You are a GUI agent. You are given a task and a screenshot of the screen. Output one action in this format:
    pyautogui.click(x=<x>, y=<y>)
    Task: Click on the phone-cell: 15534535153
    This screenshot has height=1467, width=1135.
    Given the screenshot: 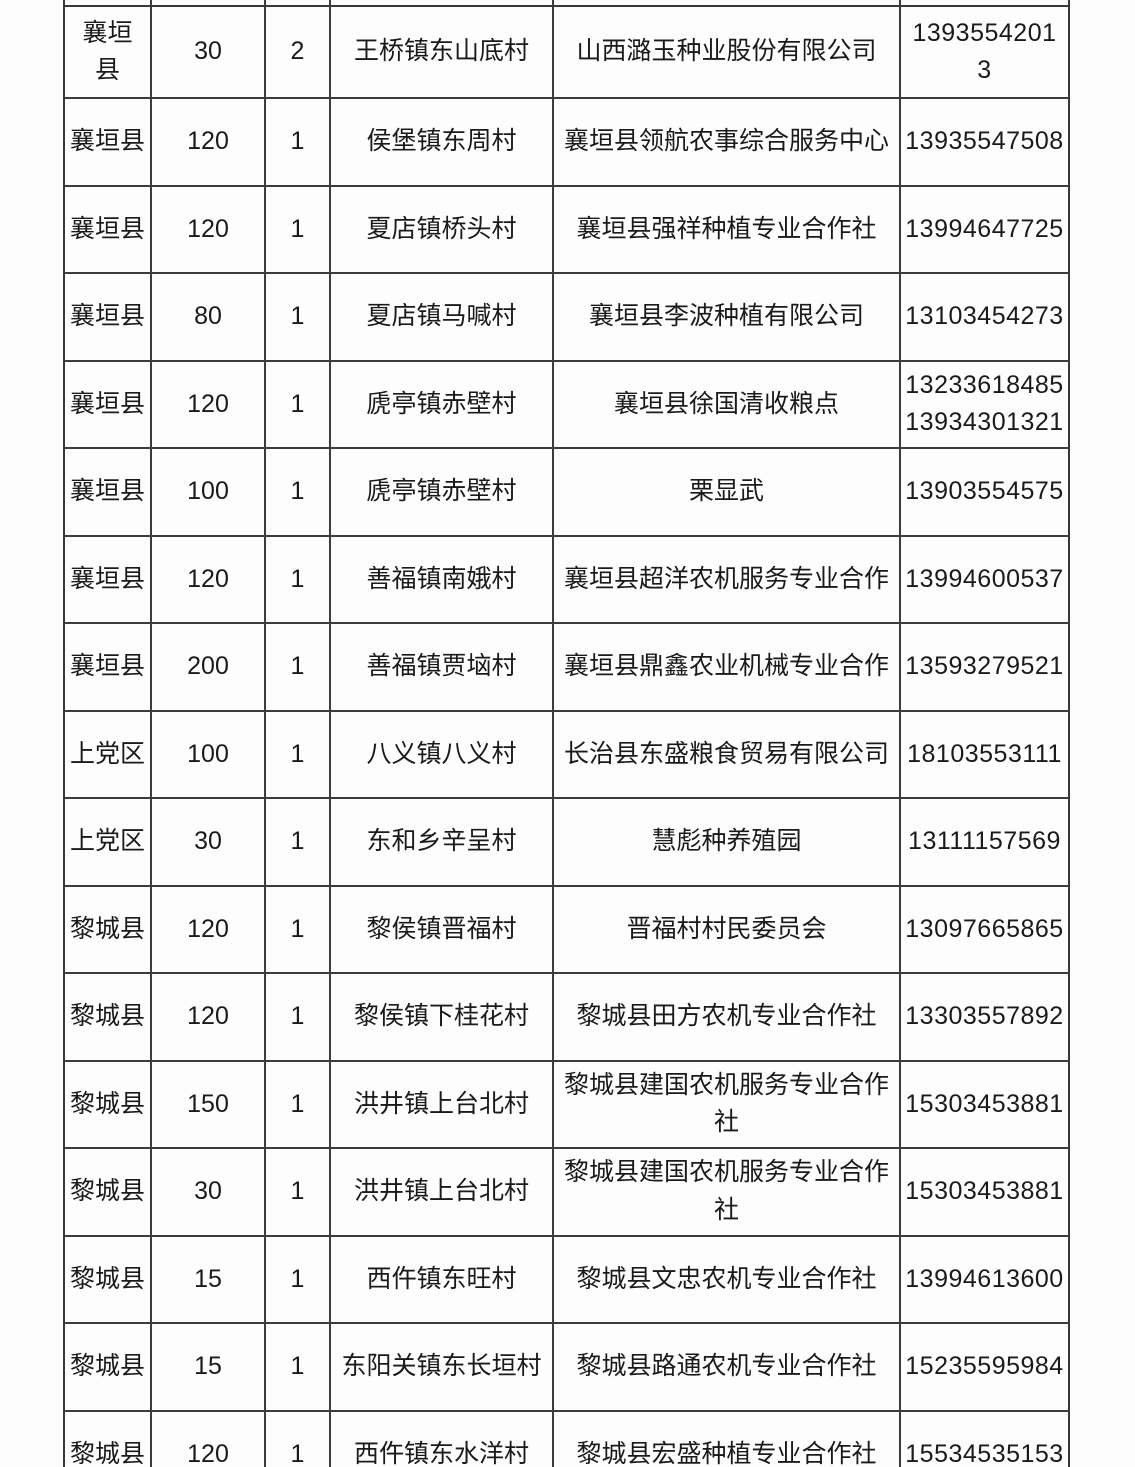 What is the action you would take?
    pyautogui.click(x=984, y=1453)
    